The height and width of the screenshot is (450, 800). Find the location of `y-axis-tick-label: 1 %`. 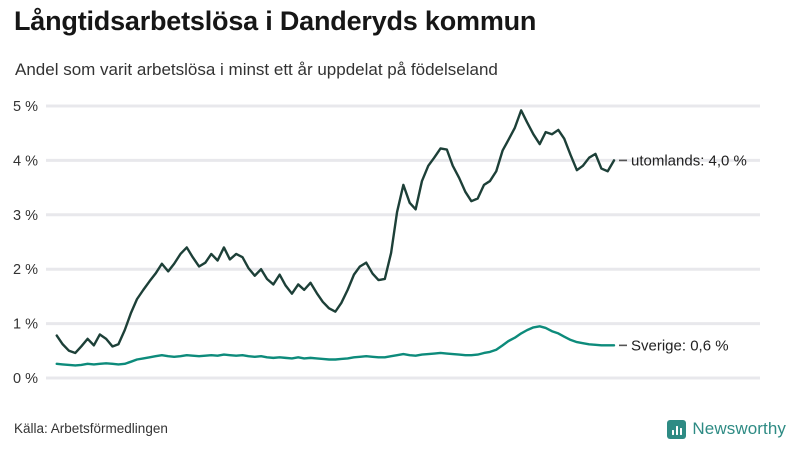

y-axis-tick-label: 1 % is located at coordinates (25, 325).